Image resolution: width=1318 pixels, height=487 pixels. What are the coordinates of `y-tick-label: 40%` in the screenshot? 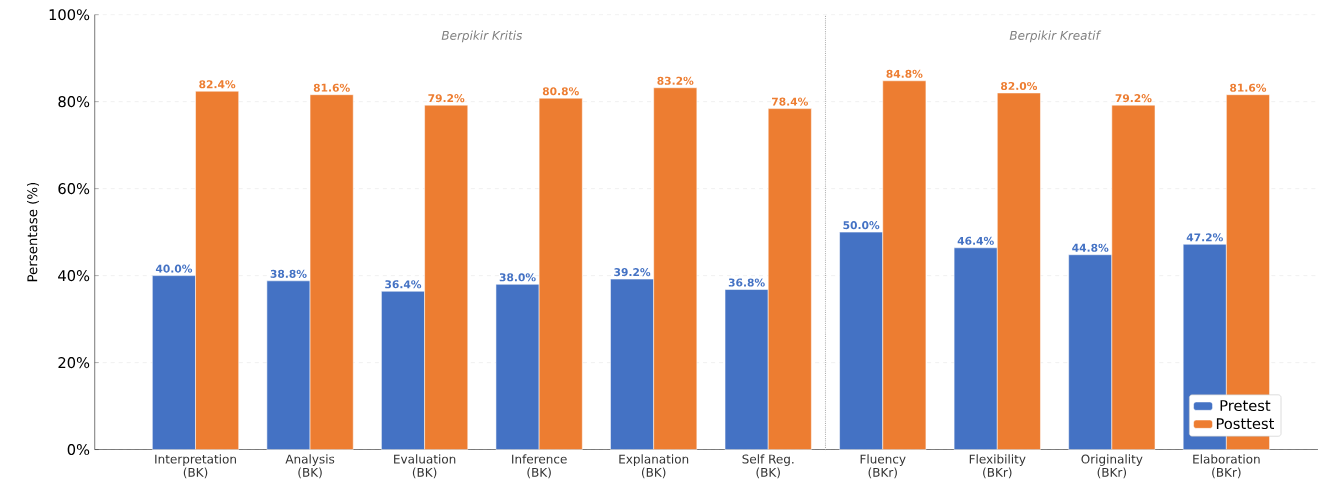 It's located at (74, 276).